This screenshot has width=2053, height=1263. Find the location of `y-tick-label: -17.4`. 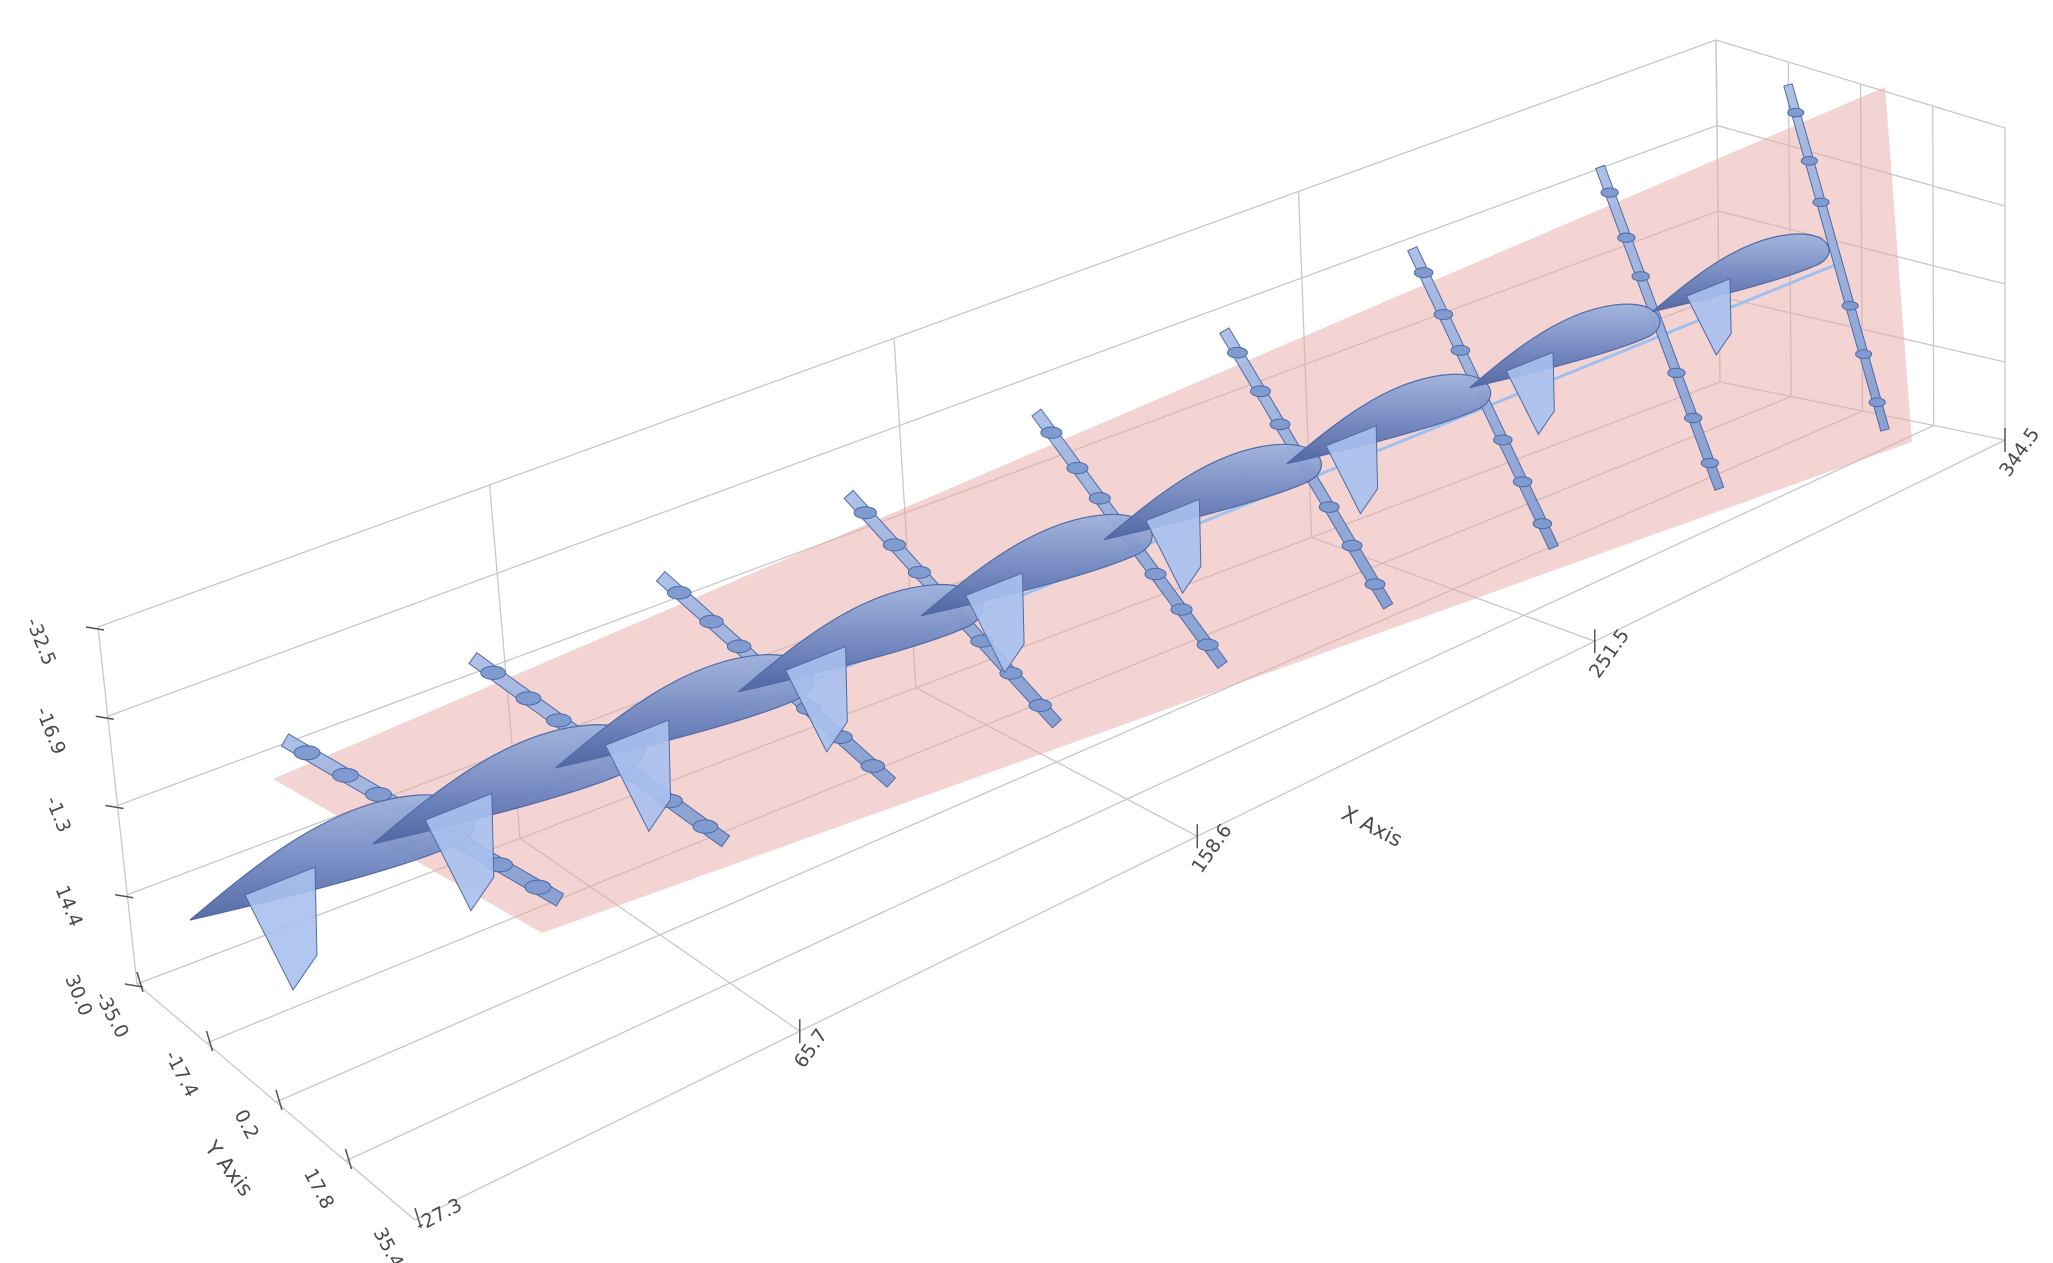

y-tick-label: -17.4 is located at coordinates (181, 1074).